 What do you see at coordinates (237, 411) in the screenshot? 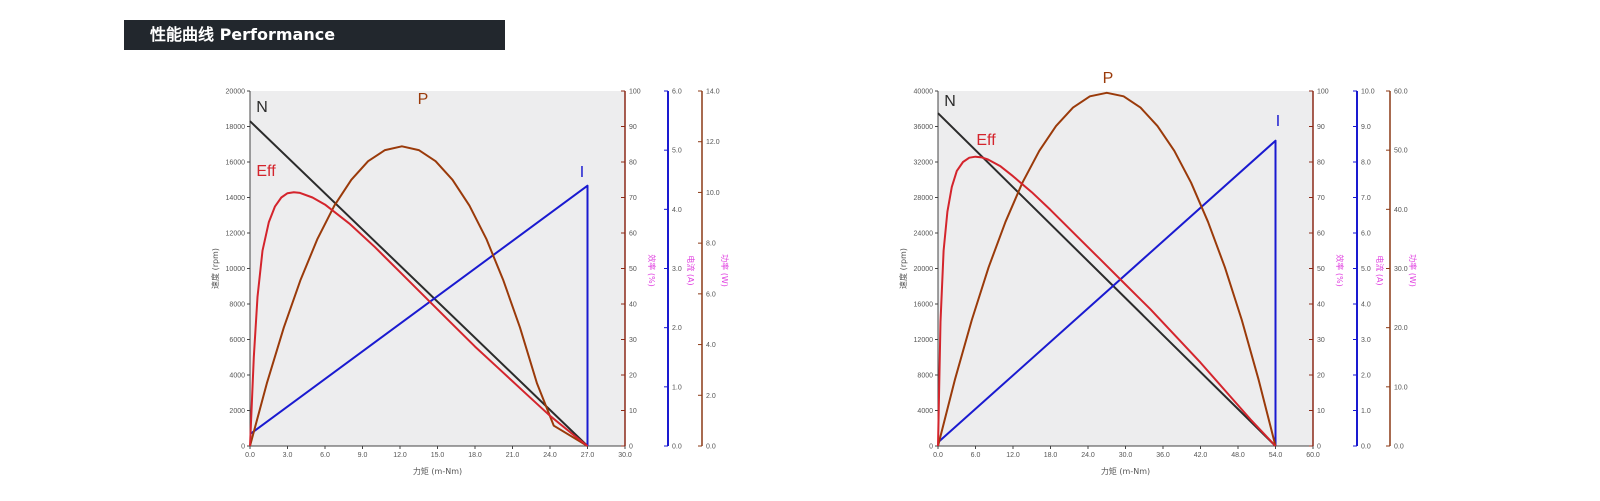
I see `speed-tick-label: 2000` at bounding box center [237, 411].